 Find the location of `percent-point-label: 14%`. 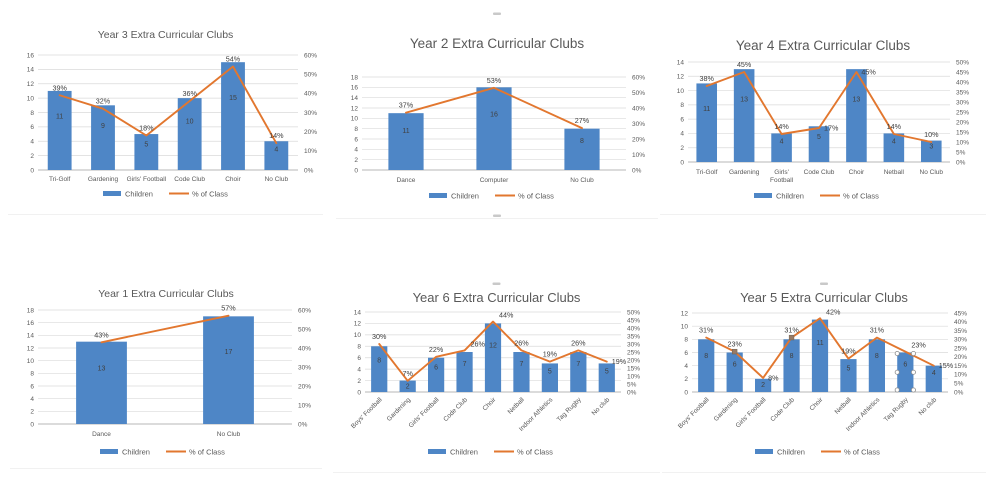

percent-point-label: 14% is located at coordinates (894, 126).